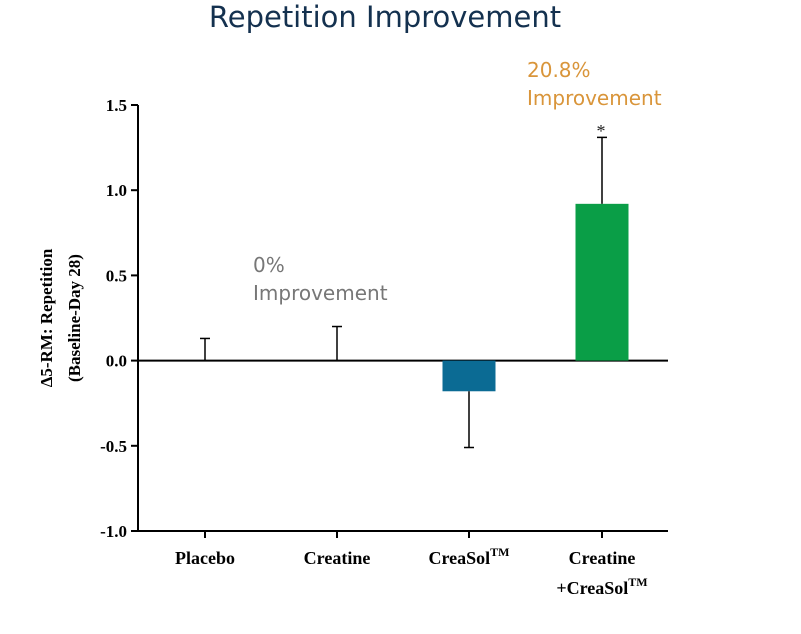  I want to click on y-axis-label-sub: (Baseline-Day 28), so click(74, 318).